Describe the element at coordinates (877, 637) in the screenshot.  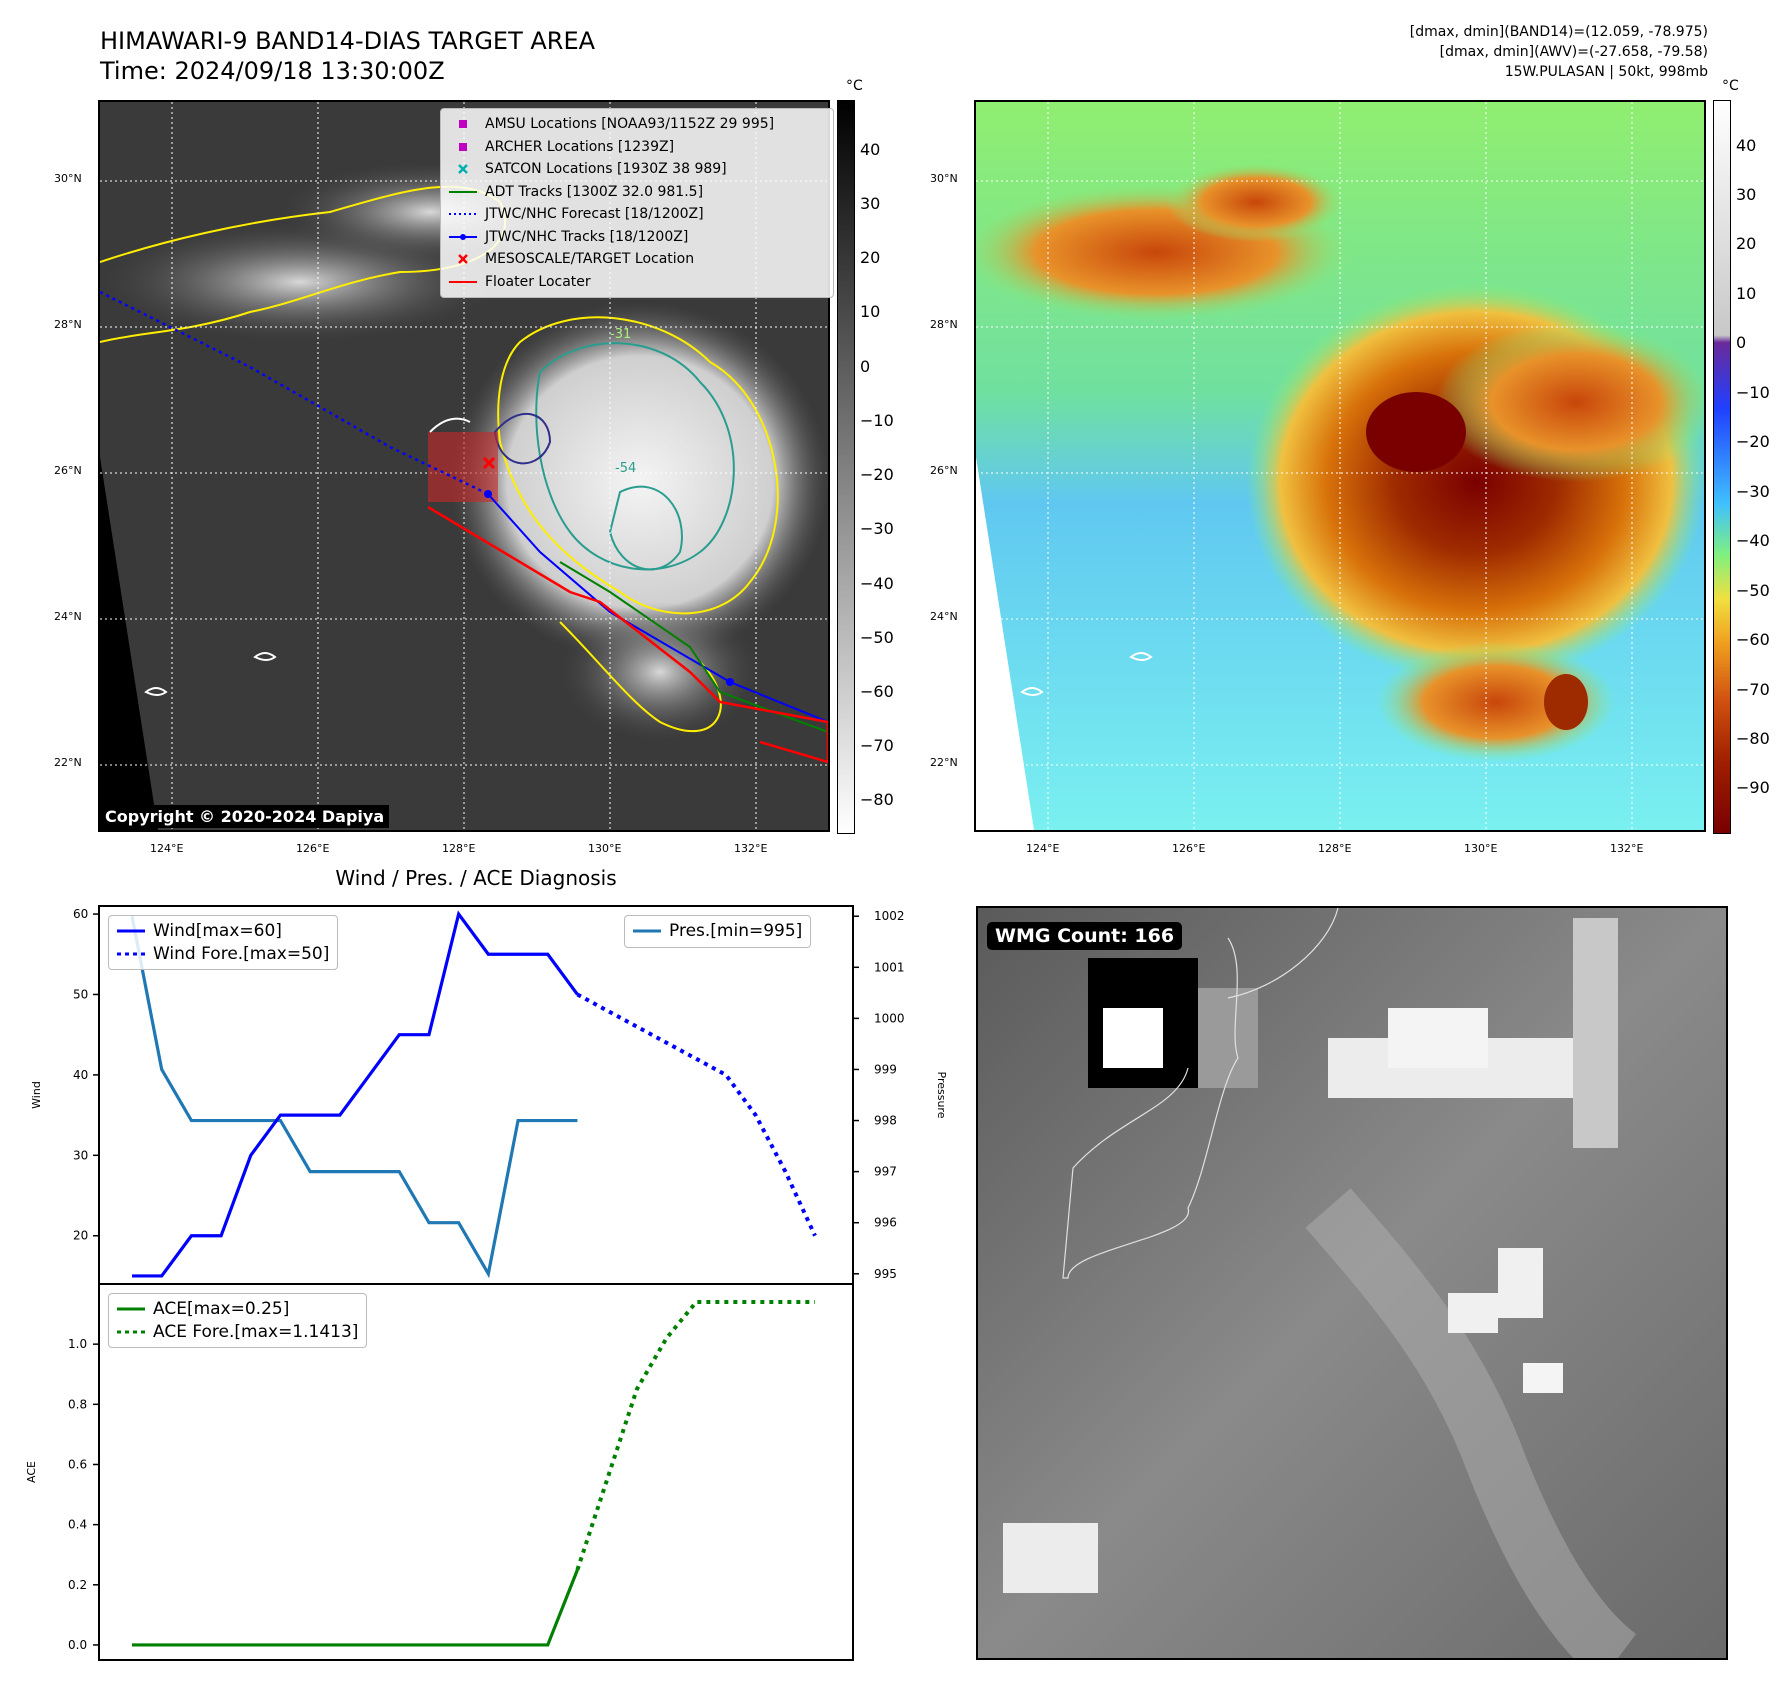
I see `ir-colorbar-tick: −50` at that location.